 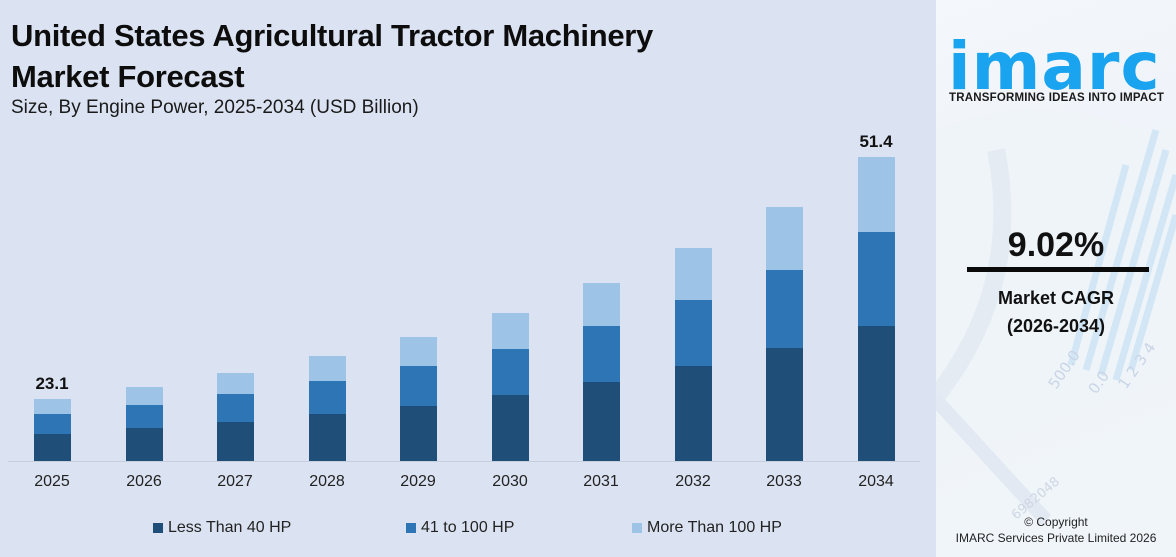 I want to click on x-tick-label: 2026, so click(x=144, y=481).